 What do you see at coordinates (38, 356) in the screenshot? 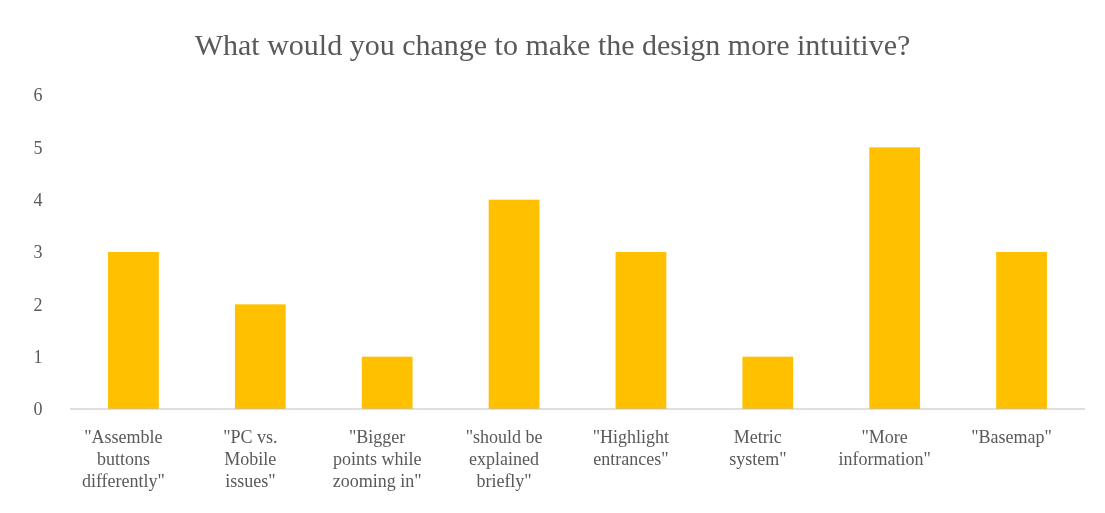
I see `y-tick-label: 1` at bounding box center [38, 356].